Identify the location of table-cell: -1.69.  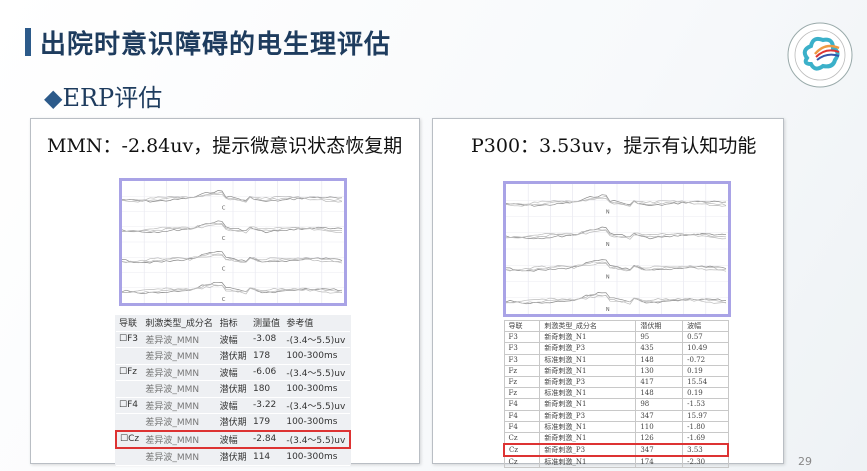
(705, 438).